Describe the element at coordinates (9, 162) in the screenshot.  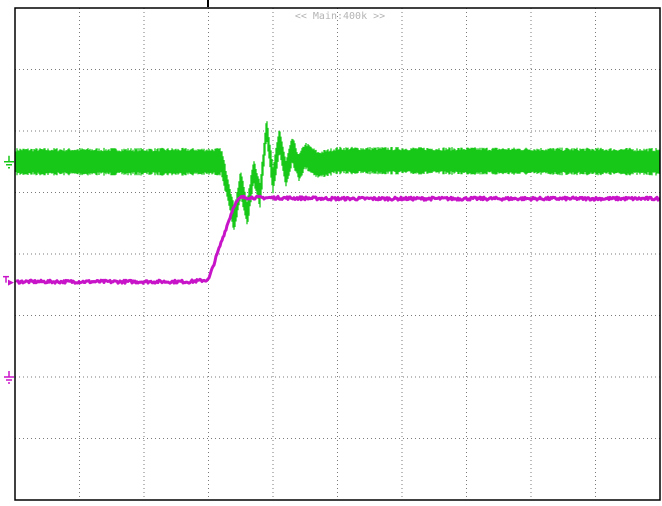
I see `ch1-ground-icon` at that location.